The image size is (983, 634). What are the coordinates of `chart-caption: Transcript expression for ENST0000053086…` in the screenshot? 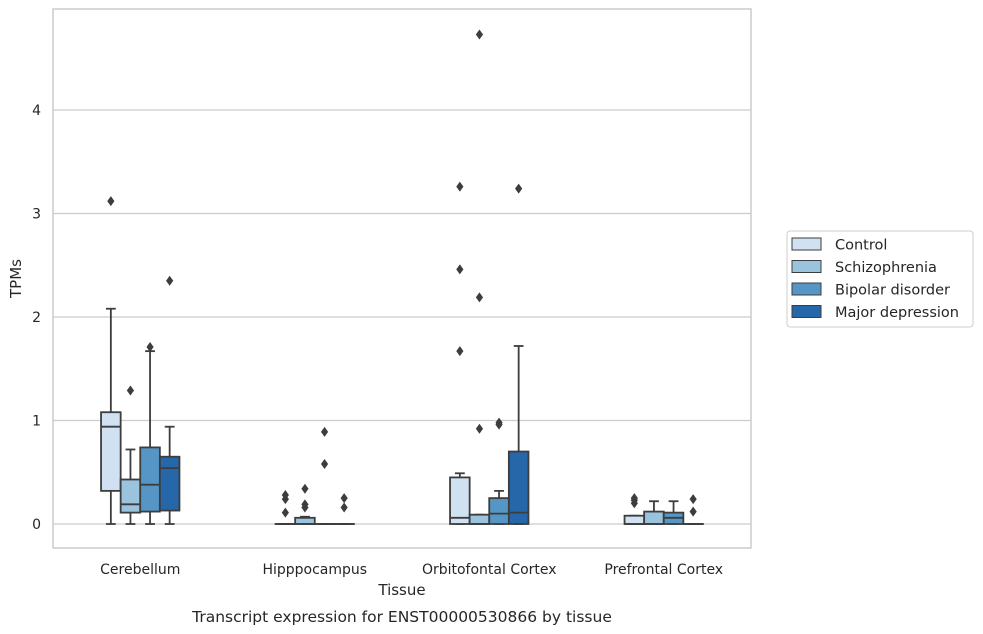 It's located at (401, 617).